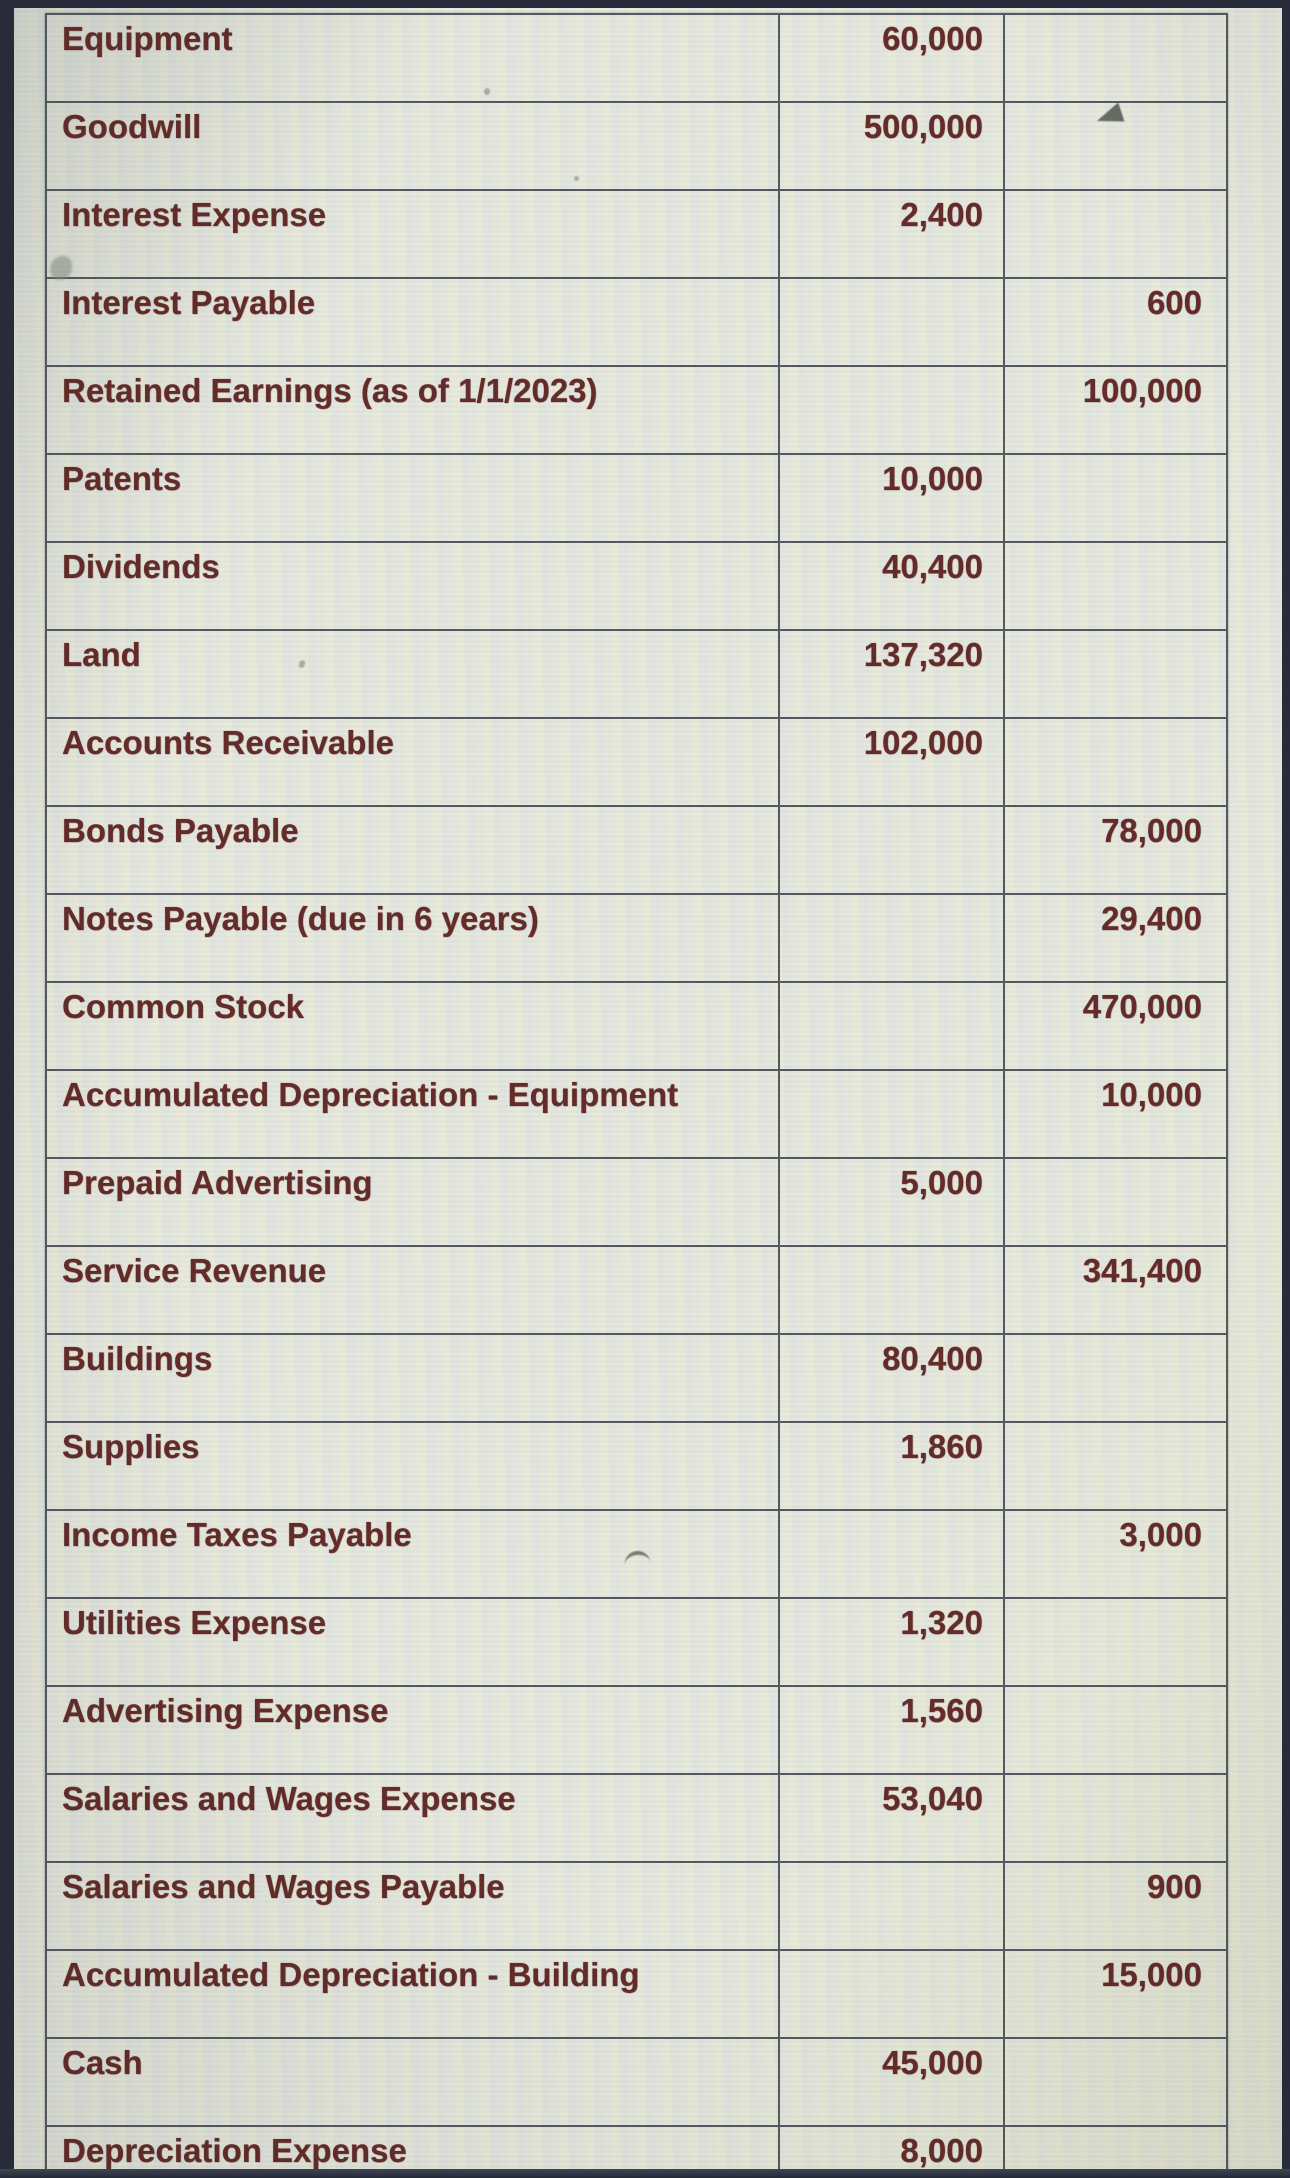  I want to click on debit-amount-cell: 1,320, so click(892, 1642).